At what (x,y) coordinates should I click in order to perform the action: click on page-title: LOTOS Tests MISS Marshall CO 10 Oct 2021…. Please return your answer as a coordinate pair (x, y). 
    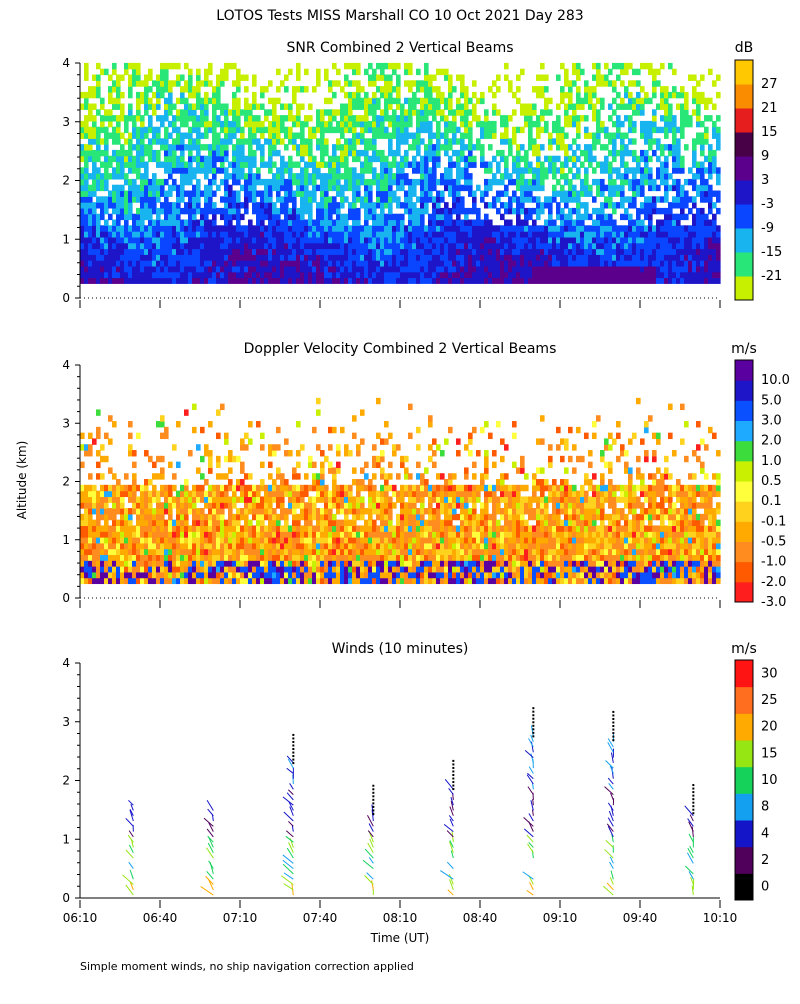
    Looking at the image, I should click on (399, 16).